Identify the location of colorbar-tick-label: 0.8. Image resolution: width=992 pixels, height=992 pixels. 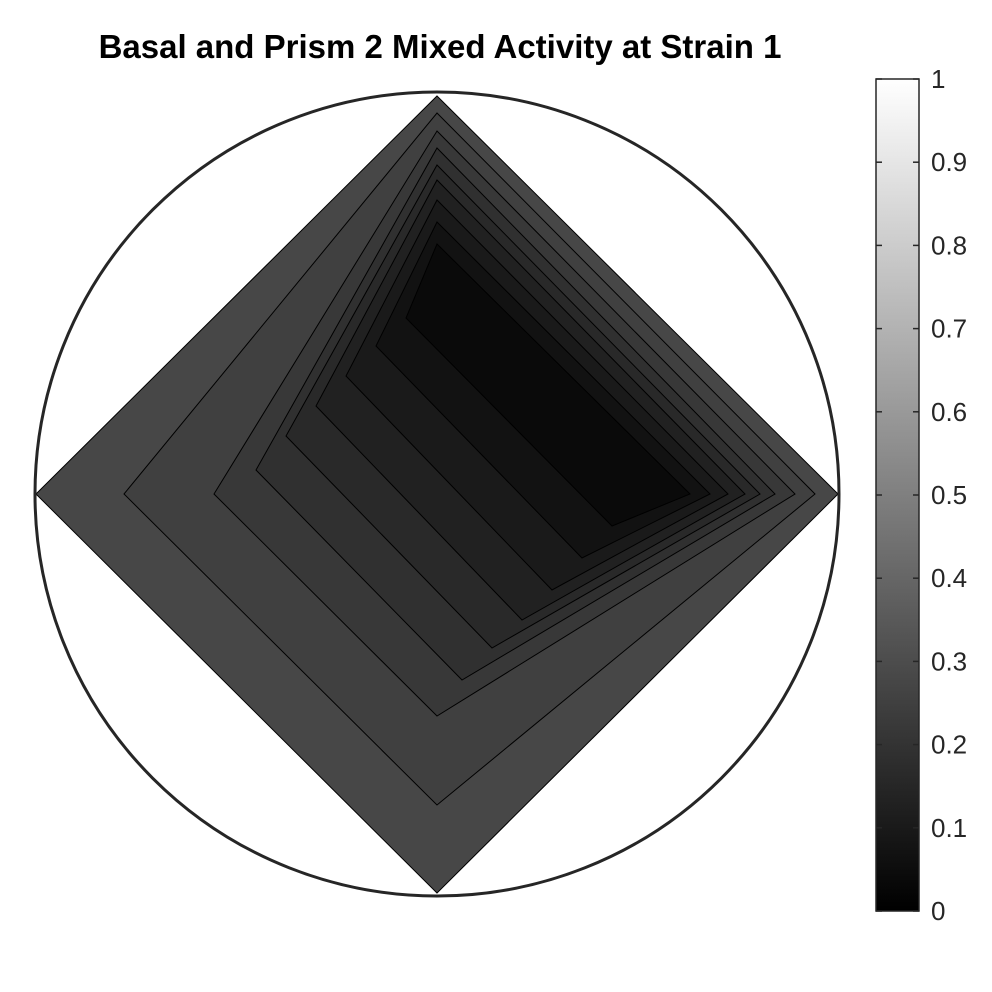
(949, 245).